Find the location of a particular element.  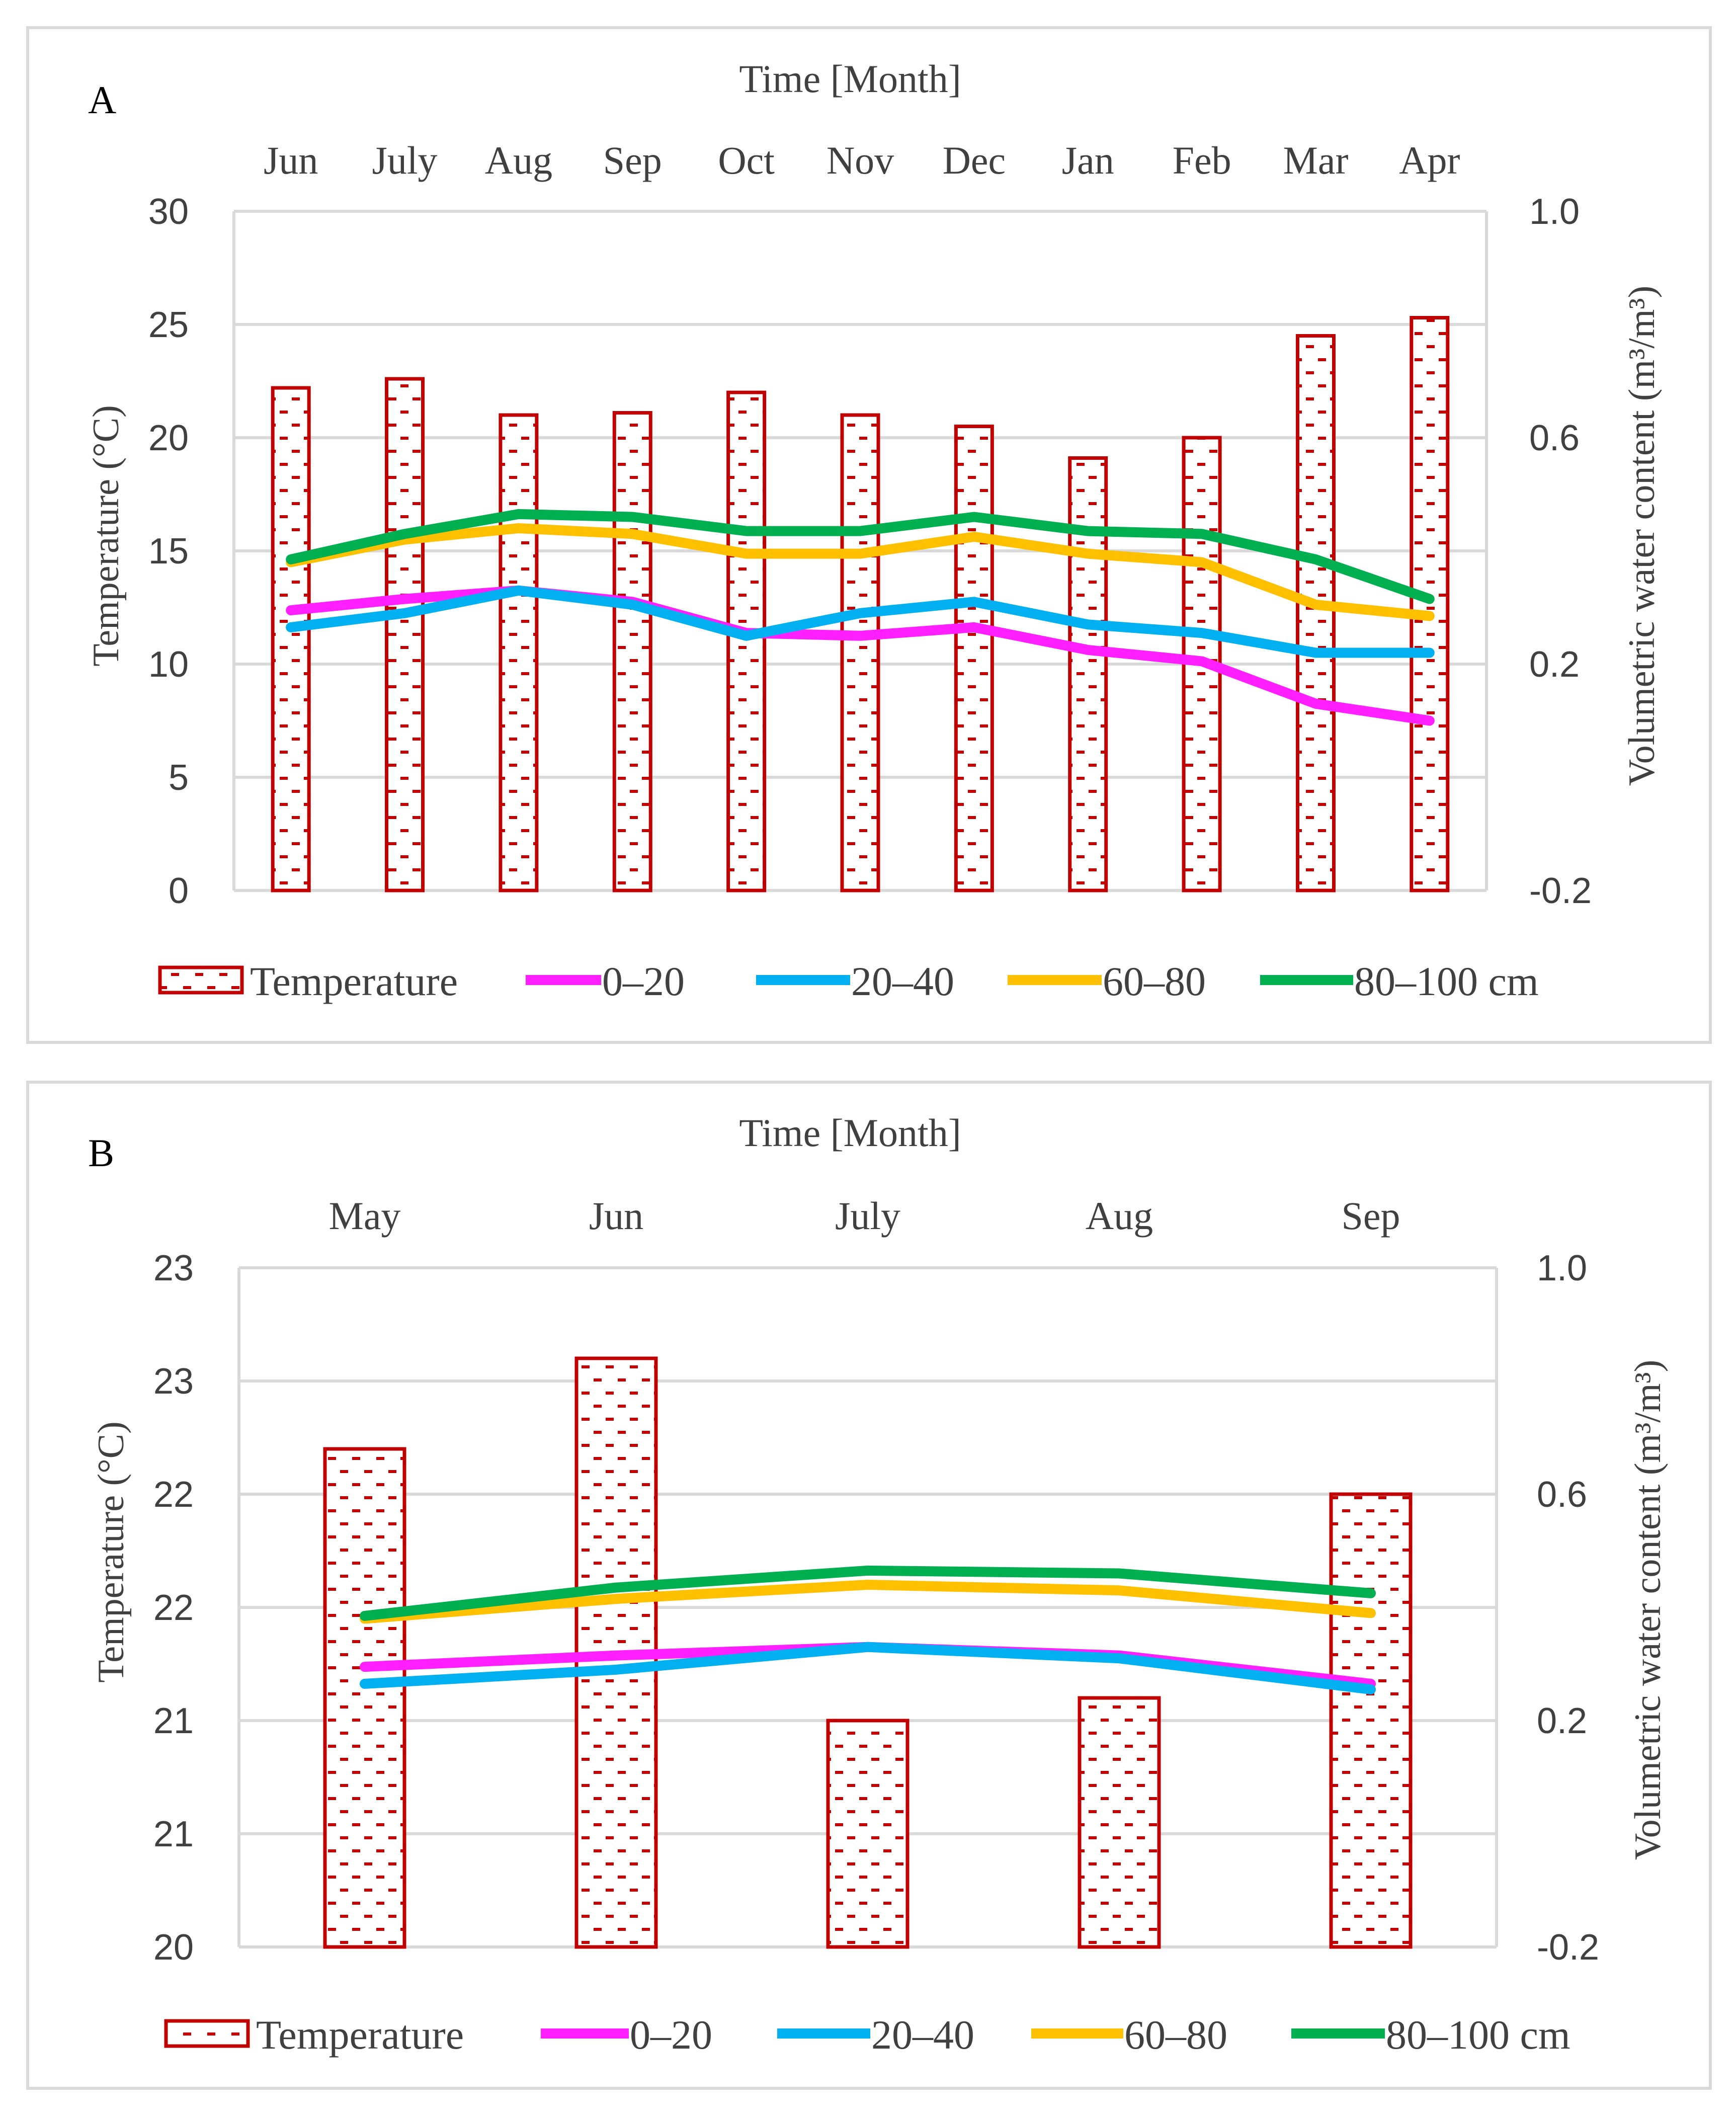

panel-a-lines is located at coordinates (860, 617).